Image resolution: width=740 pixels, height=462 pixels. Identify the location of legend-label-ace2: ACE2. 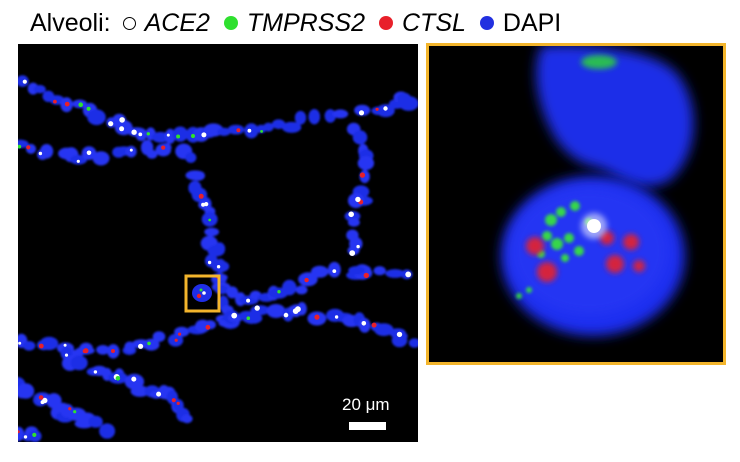
(177, 22).